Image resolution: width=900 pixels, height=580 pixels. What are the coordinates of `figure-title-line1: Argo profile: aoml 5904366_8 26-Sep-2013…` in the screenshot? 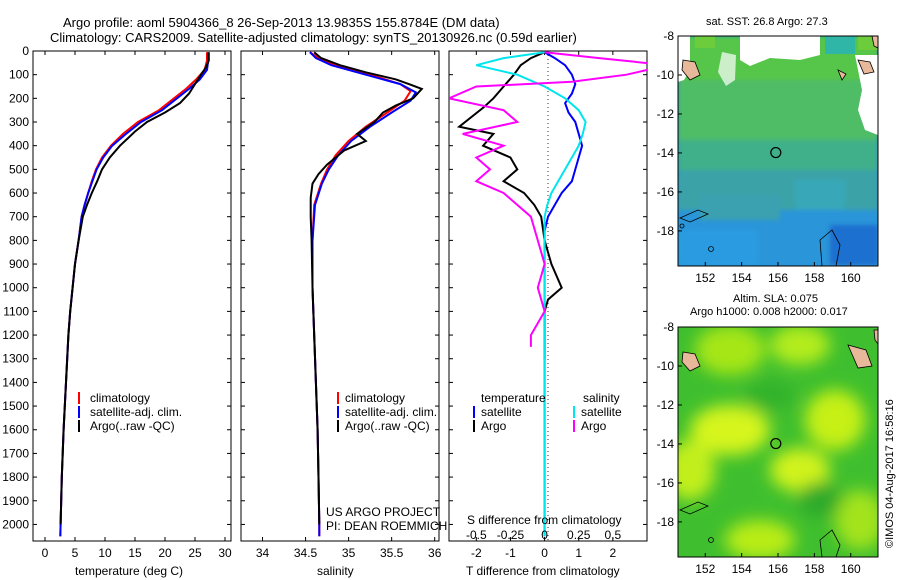 It's located at (281, 22).